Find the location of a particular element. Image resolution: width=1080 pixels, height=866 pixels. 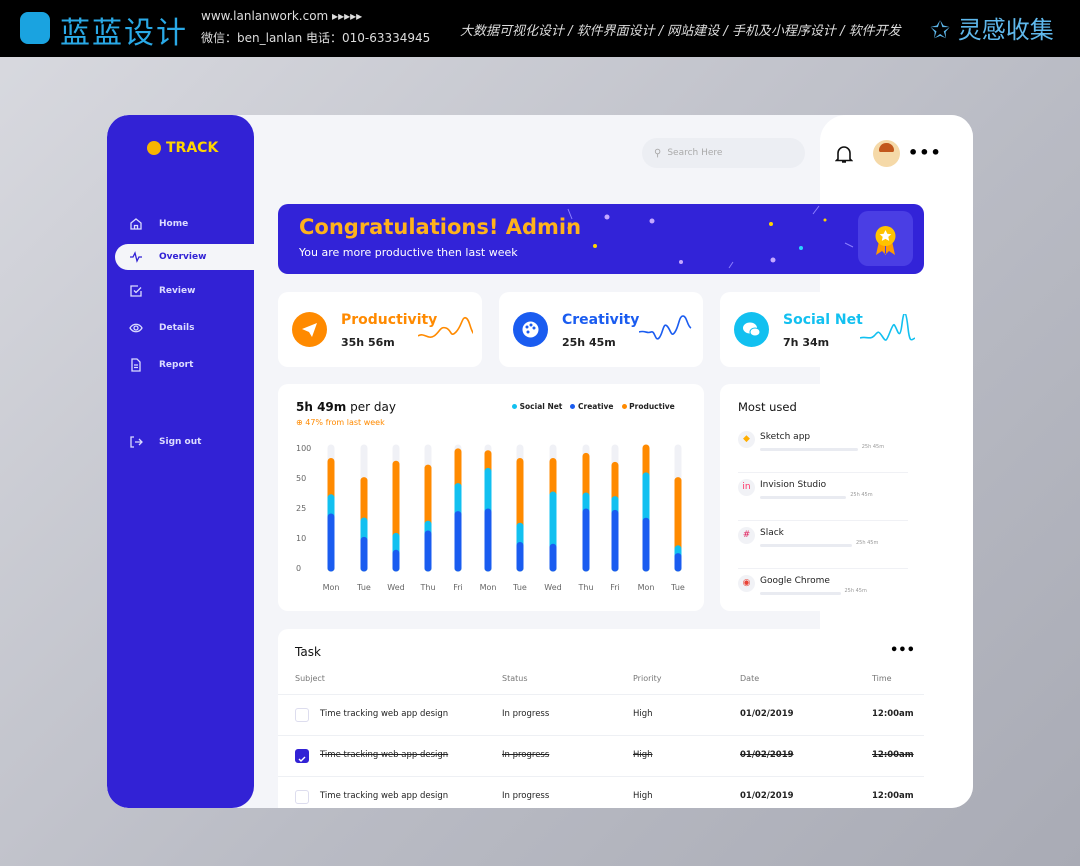

banner-title: Congratulations! Admin is located at coordinates (440, 227).